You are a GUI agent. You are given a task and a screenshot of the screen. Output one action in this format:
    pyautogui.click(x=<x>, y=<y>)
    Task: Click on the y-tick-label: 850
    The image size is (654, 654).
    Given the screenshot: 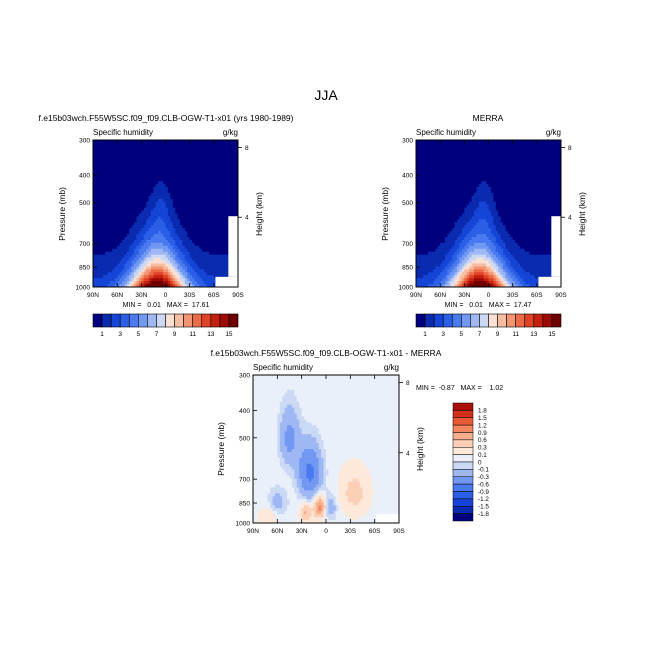 What is the action you would take?
    pyautogui.click(x=84, y=268)
    